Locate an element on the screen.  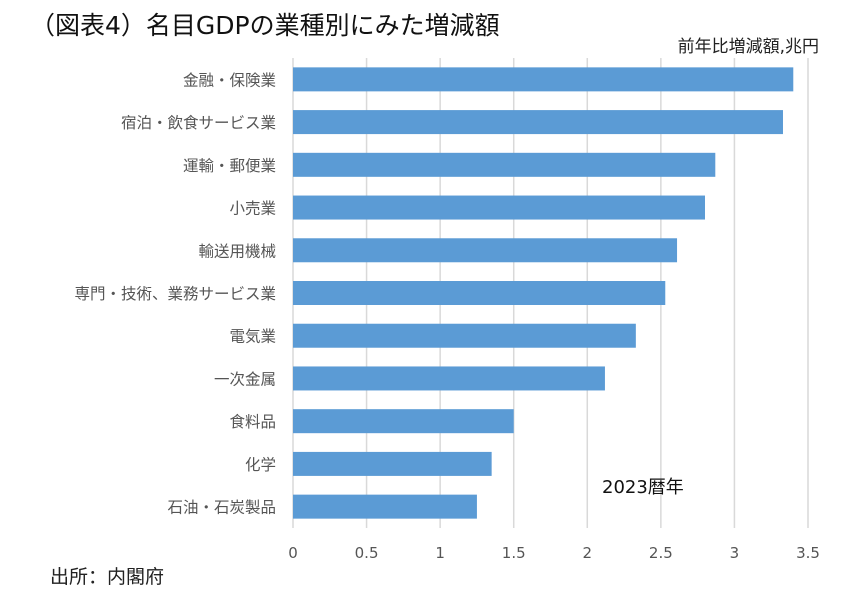
source-note: 出所：内閣府 is located at coordinates (107, 577).